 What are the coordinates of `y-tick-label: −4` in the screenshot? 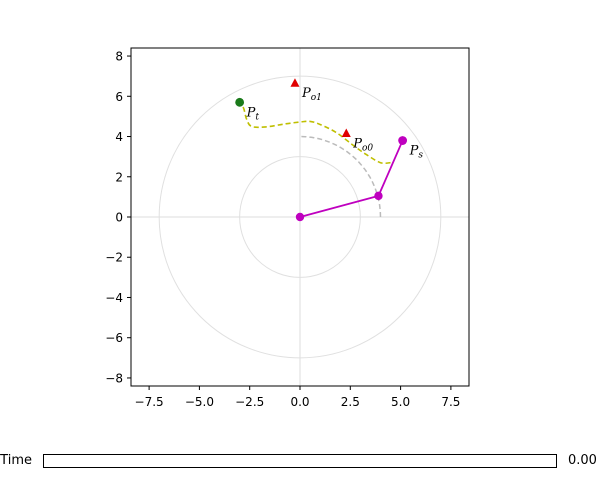 It's located at (114, 298).